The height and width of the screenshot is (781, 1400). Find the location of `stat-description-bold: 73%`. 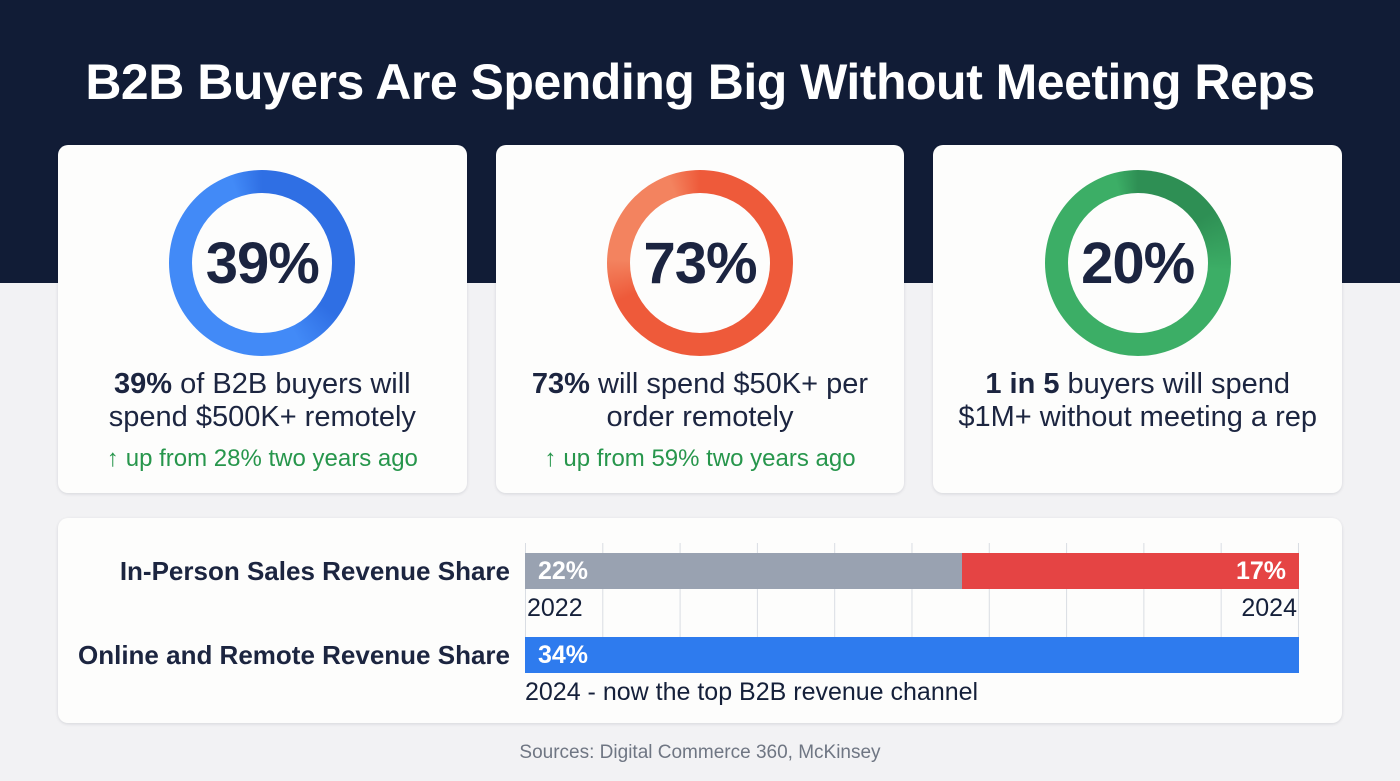

stat-description-bold: 73% is located at coordinates (560, 384).